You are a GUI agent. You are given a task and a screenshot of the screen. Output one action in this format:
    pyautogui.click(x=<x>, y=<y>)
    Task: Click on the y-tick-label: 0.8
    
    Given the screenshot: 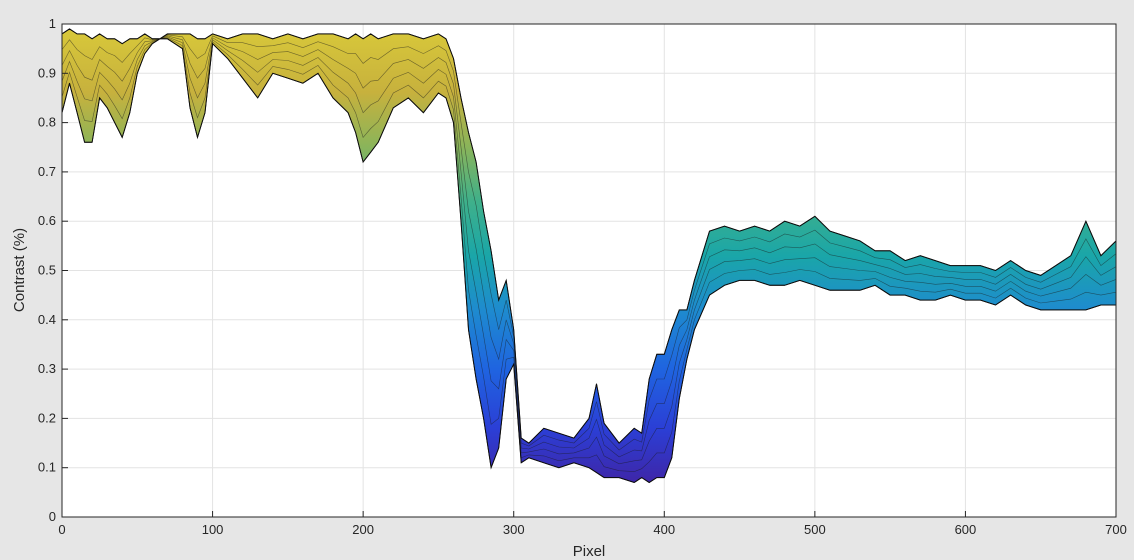 What is the action you would take?
    pyautogui.click(x=47, y=122)
    